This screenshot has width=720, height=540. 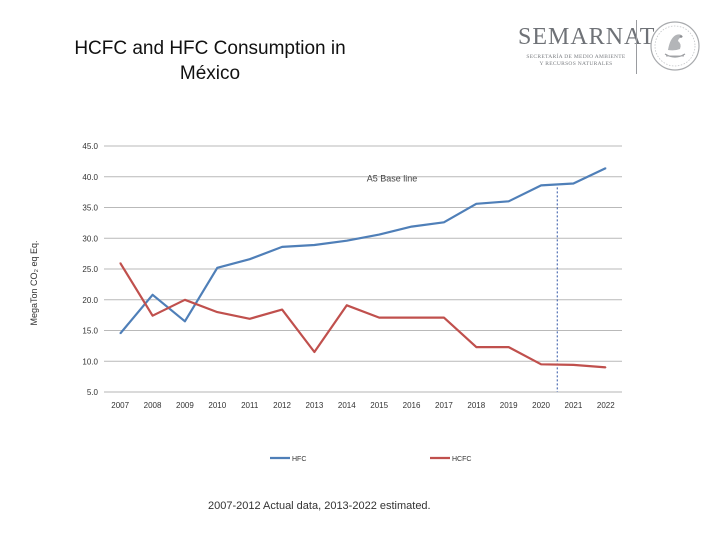 What do you see at coordinates (675, 46) in the screenshot?
I see `mexican-coat-of-arms-seal-icon` at bounding box center [675, 46].